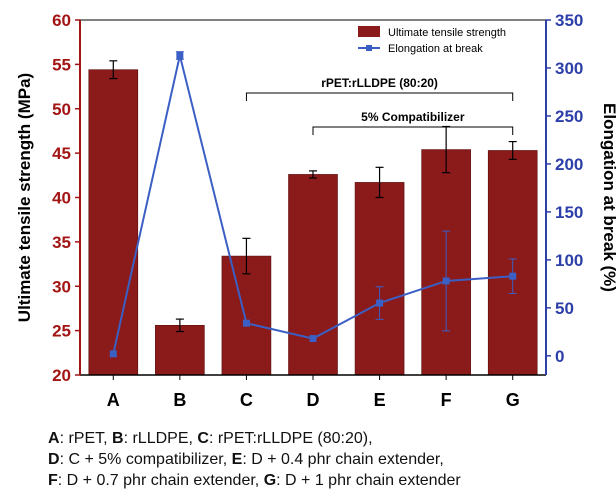 The height and width of the screenshot is (494, 616). What do you see at coordinates (61, 20) in the screenshot?
I see `left-tick-label-60: 60` at bounding box center [61, 20].